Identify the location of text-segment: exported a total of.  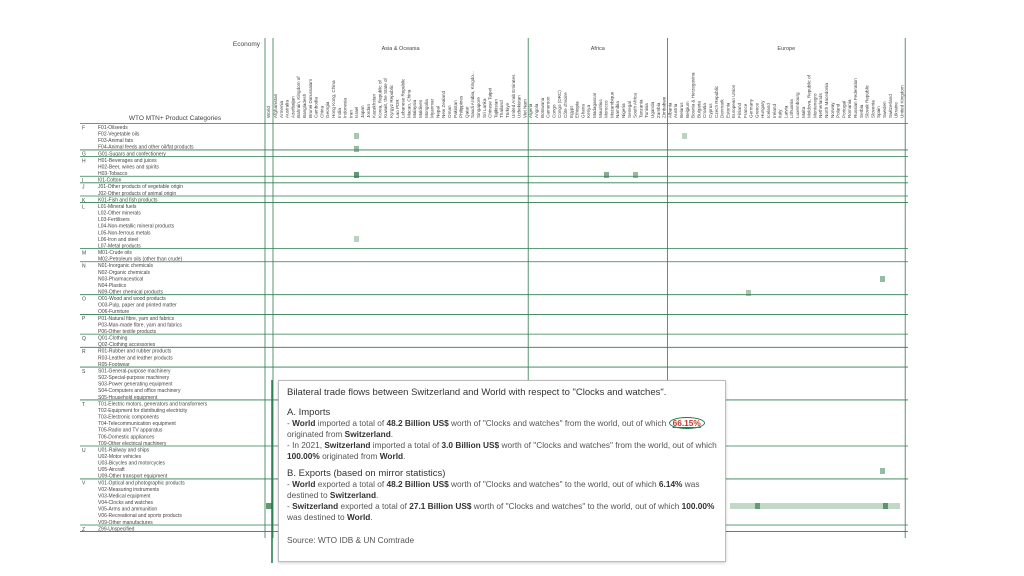
(374, 506).